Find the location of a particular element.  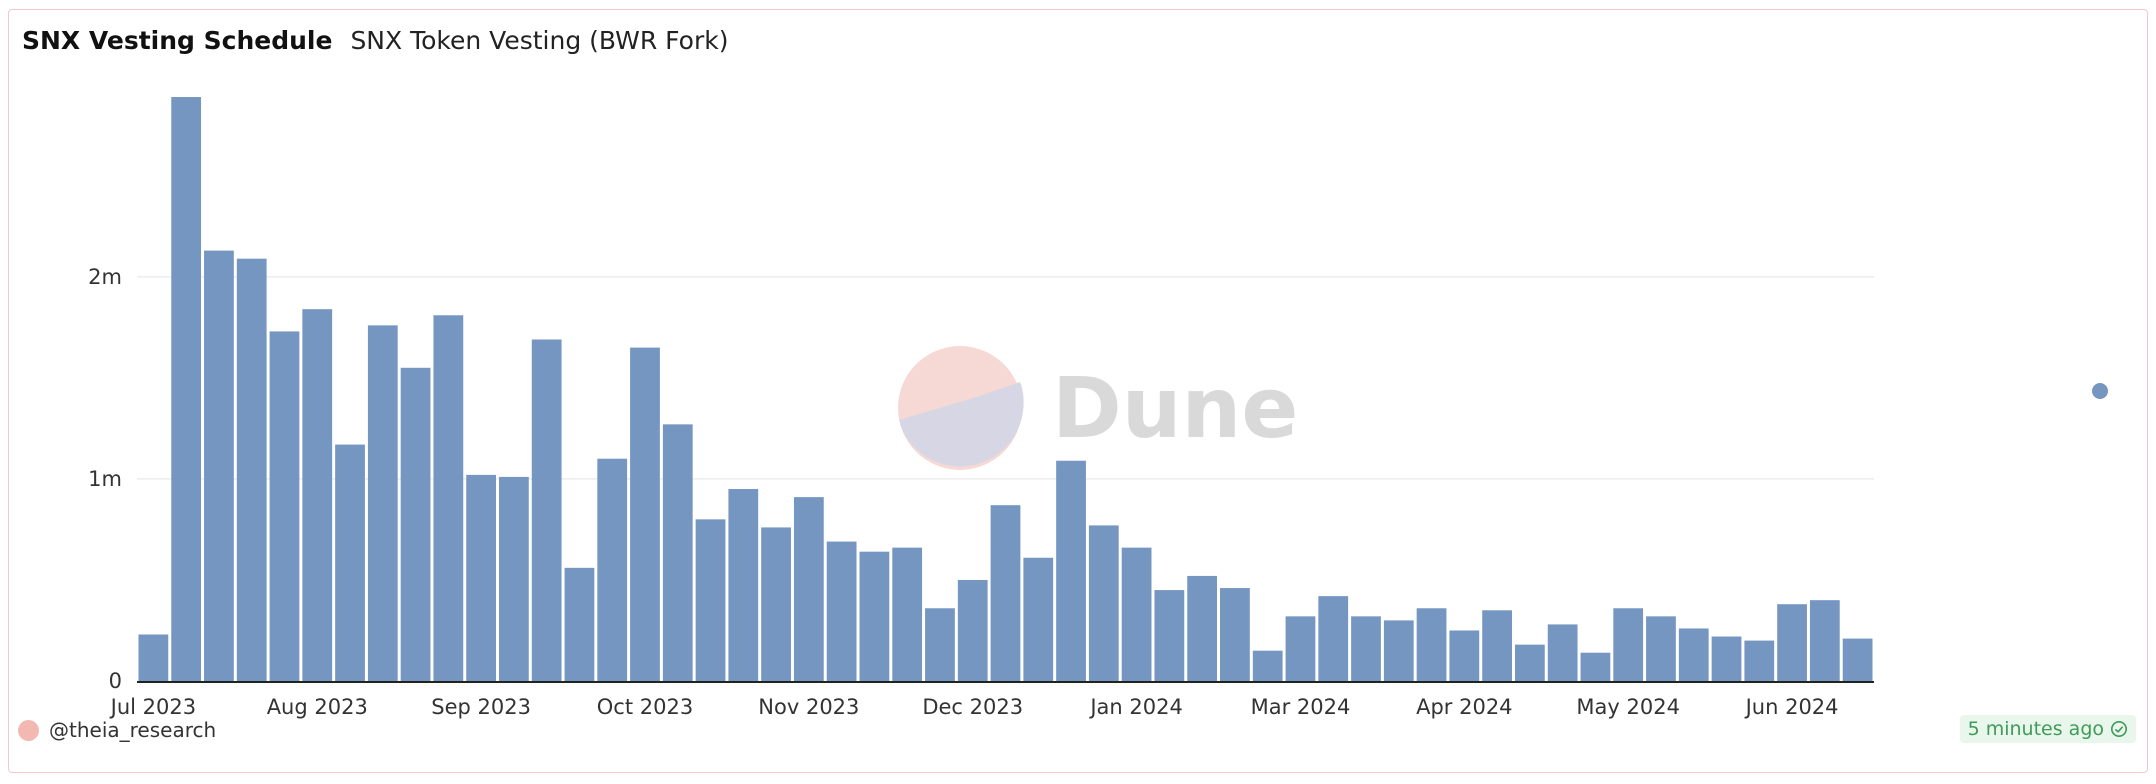

updated-badge: 5 minutes ago is located at coordinates (2047, 729).